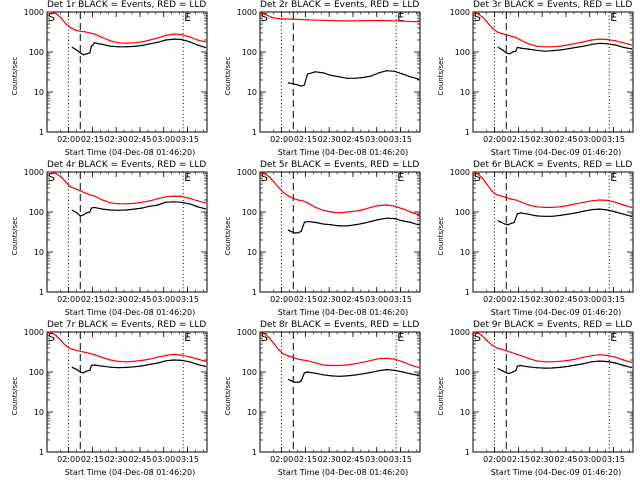  What do you see at coordinates (400, 299) in the screenshot?
I see `x-tick-label: 03:15` at bounding box center [400, 299].